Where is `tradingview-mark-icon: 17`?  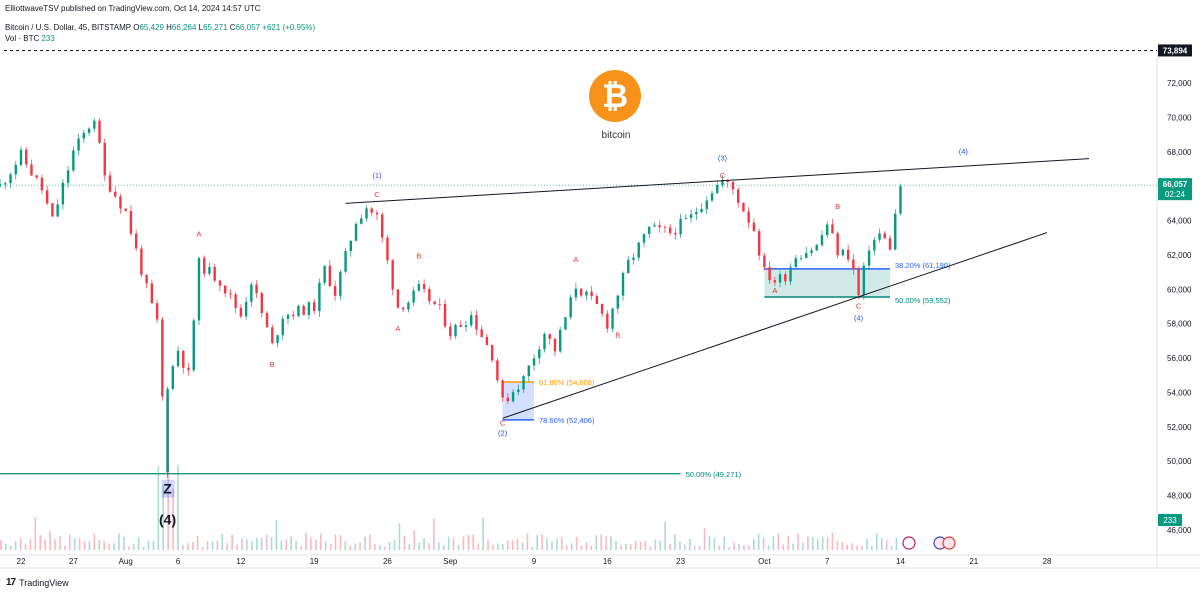 tradingview-mark-icon: 17 is located at coordinates (11, 582).